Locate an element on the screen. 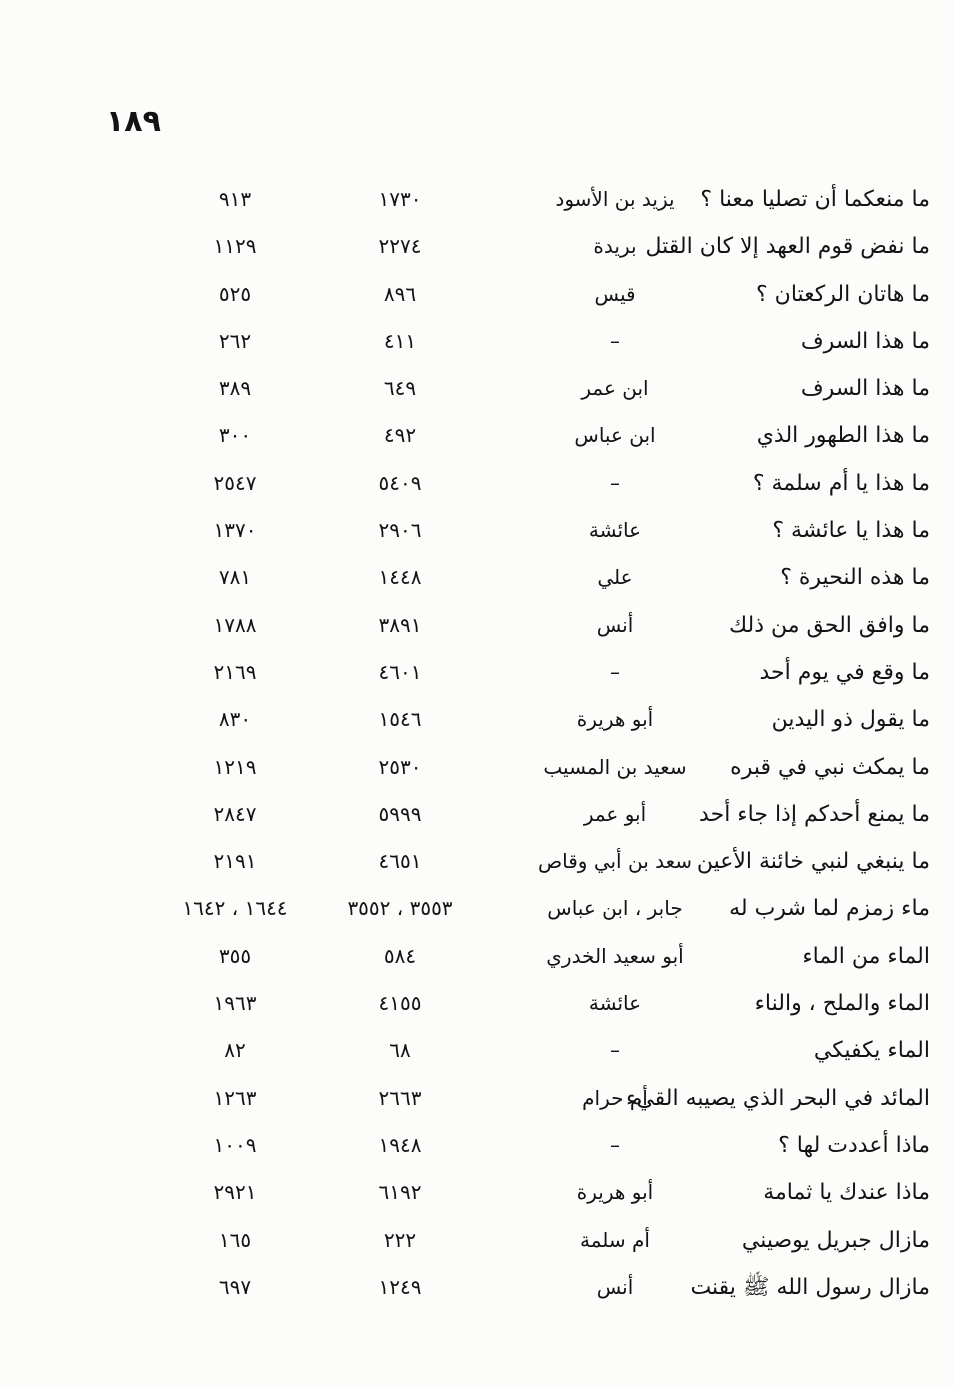 The width and height of the screenshot is (954, 1389). hadith-number-cell: ٢٦٦٣ is located at coordinates (400, 1097).